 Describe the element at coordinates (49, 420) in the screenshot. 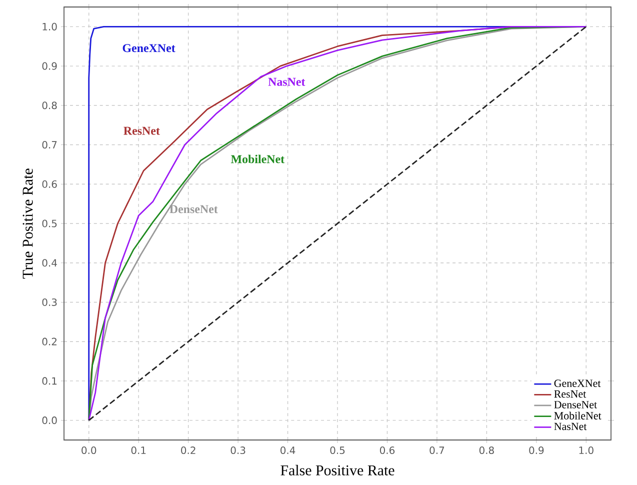

I see `y-tick-label: 0.0` at that location.